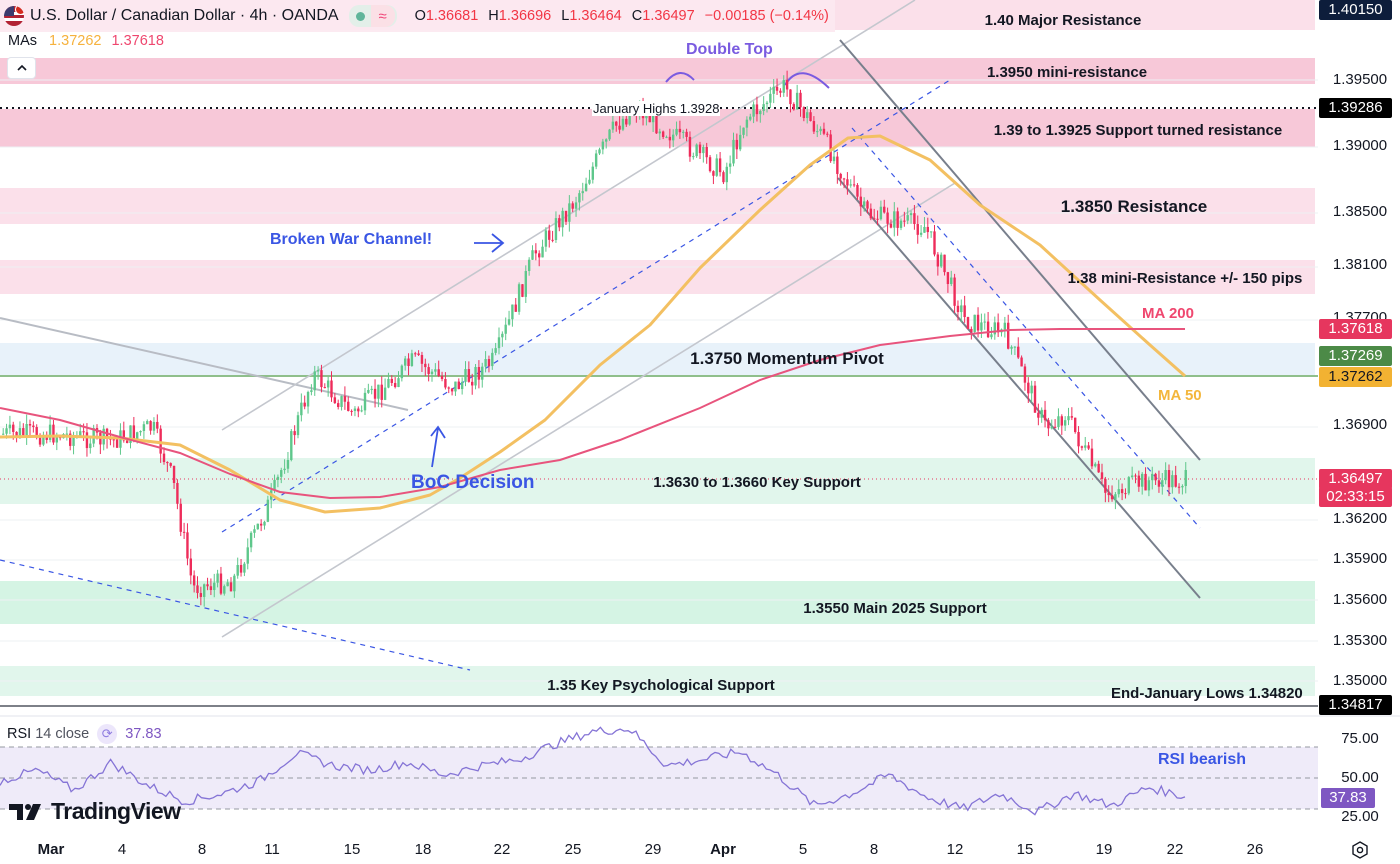 Image resolution: width=1400 pixels, height=864 pixels. Describe the element at coordinates (787, 358) in the screenshot. I see `zone-label: 1.3750 Momentum Pivot` at that location.